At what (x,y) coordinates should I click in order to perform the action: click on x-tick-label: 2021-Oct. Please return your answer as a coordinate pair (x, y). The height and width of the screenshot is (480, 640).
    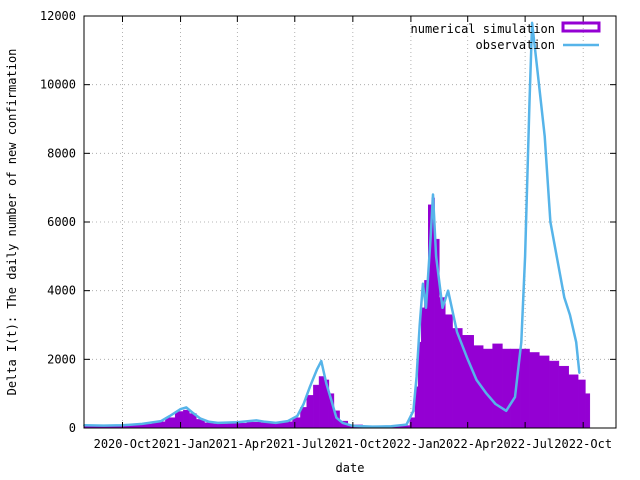
    Looking at the image, I should click on (353, 444).